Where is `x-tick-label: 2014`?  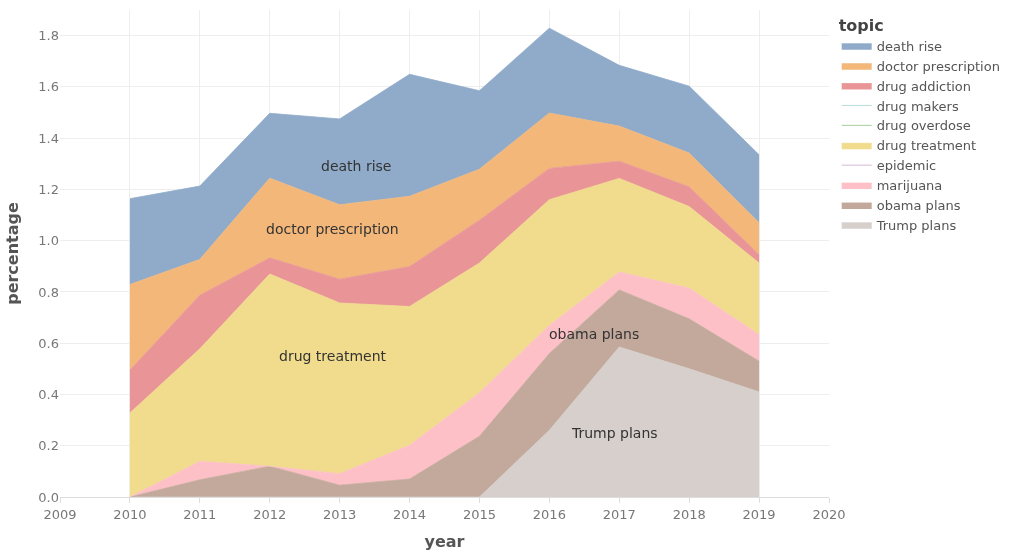 x-tick-label: 2014 is located at coordinates (410, 514).